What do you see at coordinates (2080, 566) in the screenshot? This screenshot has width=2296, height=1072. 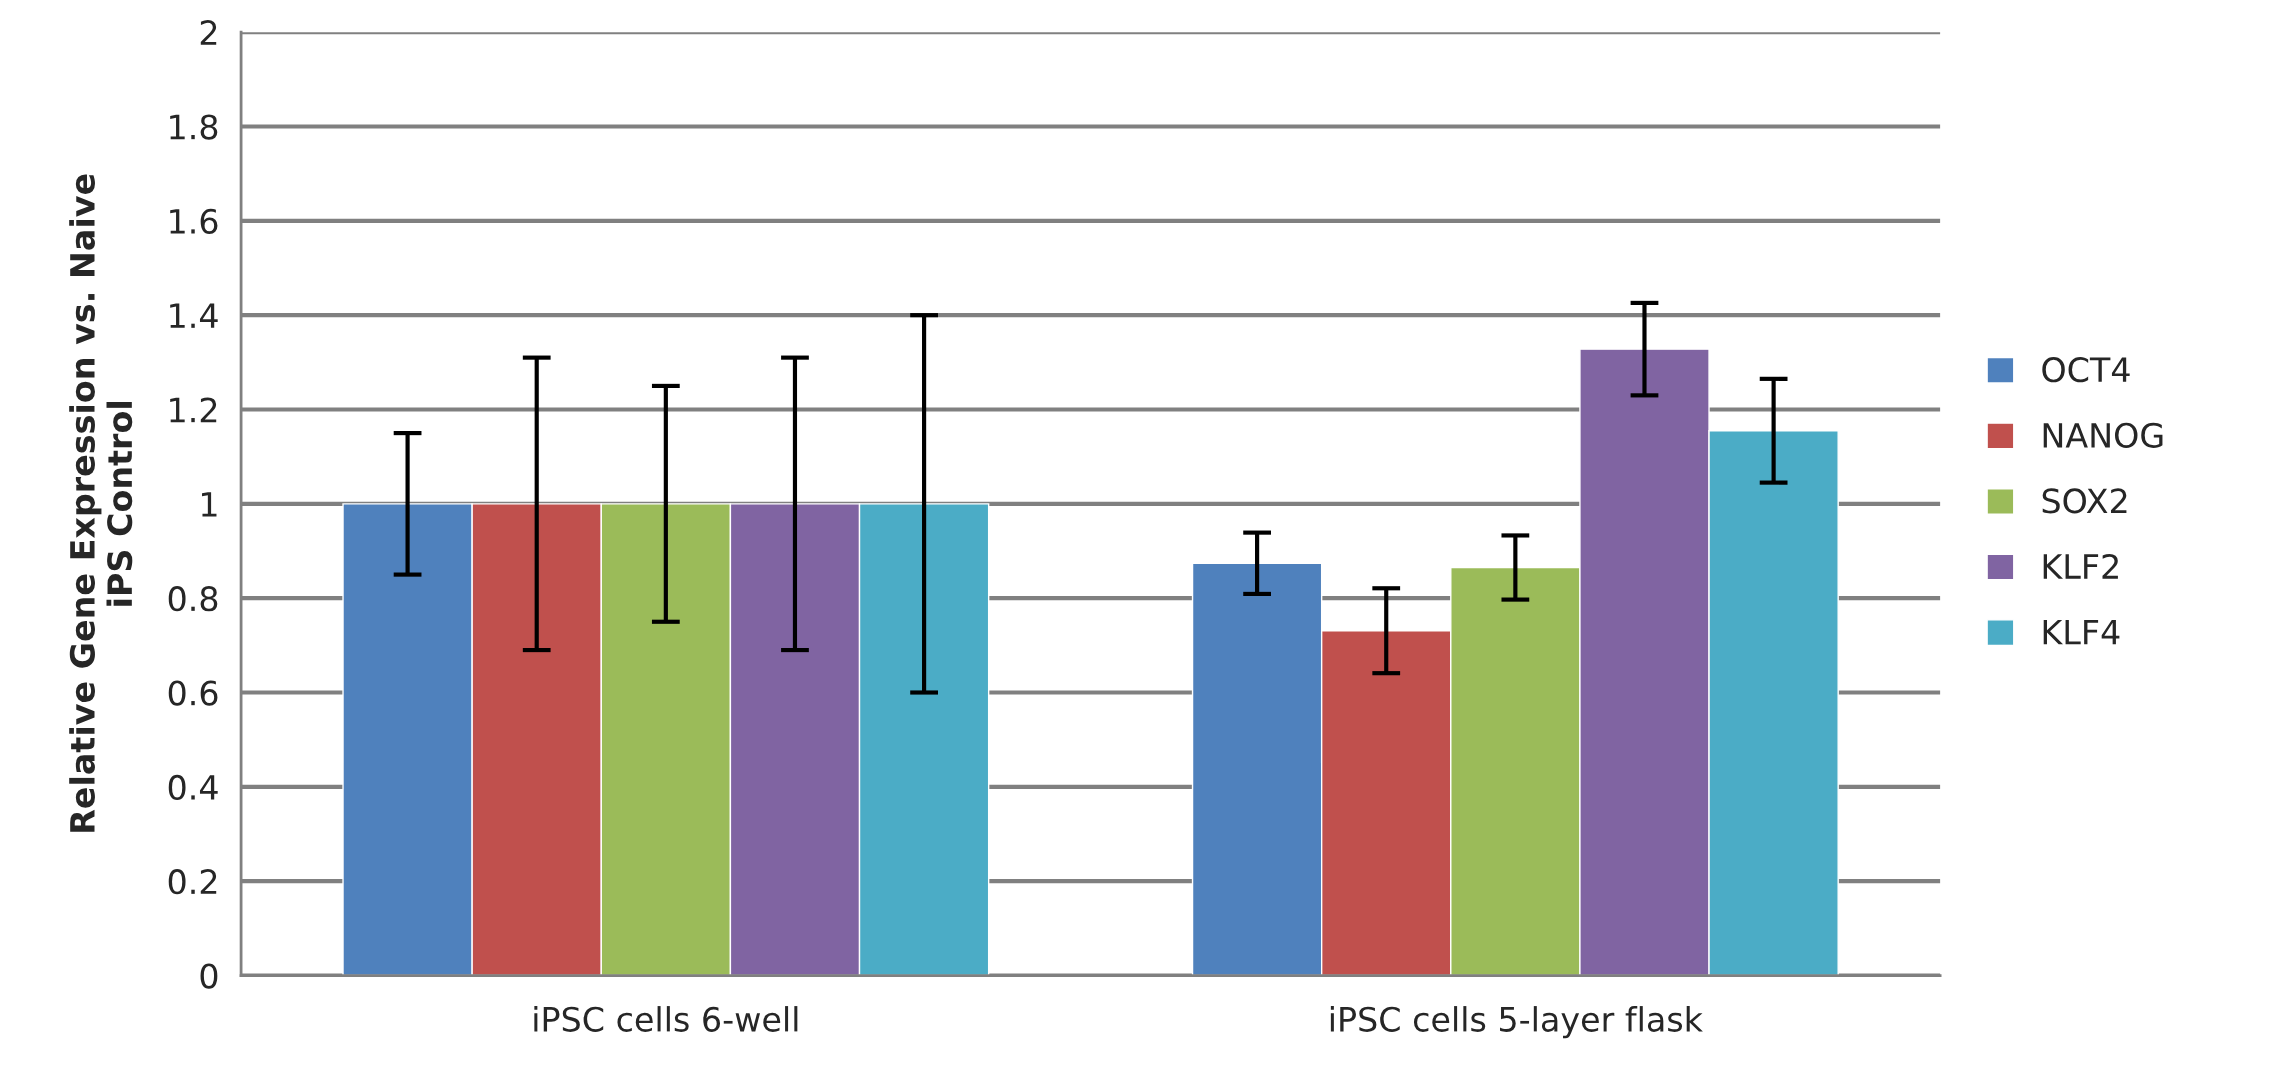 I see `legend-label: KLF2` at bounding box center [2080, 566].